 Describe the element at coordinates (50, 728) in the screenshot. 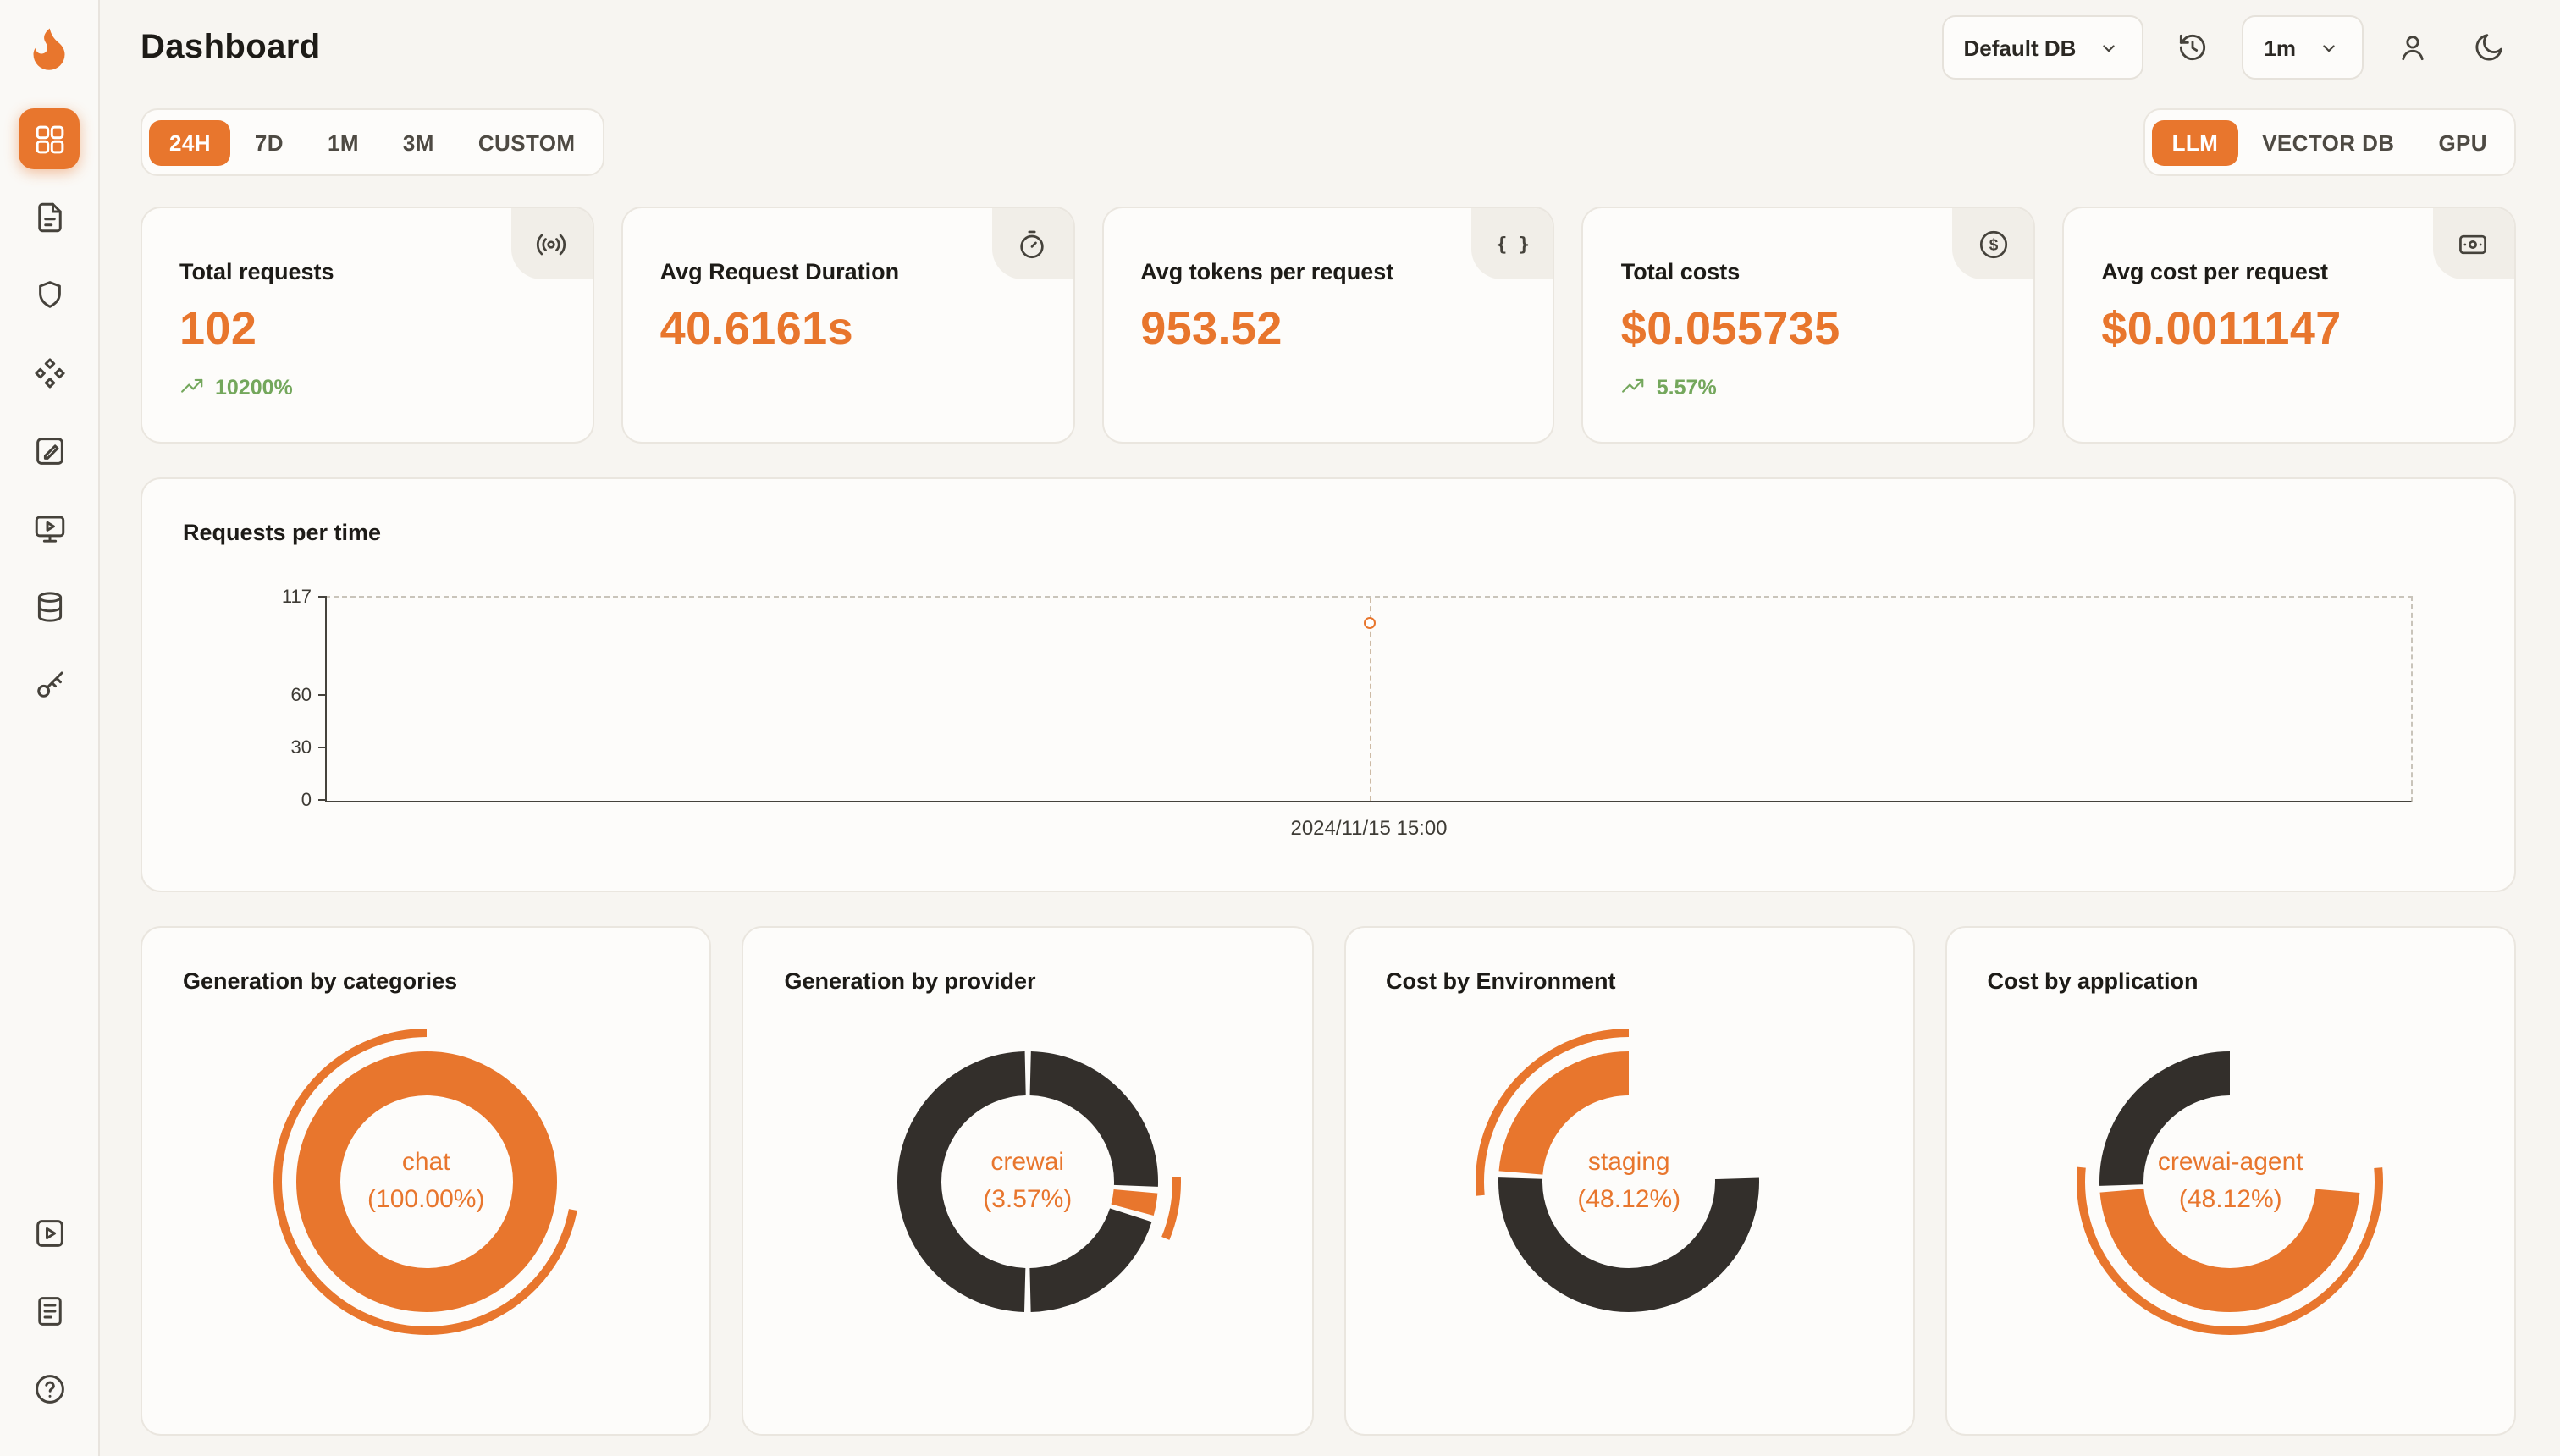

I see `sidebar` at that location.